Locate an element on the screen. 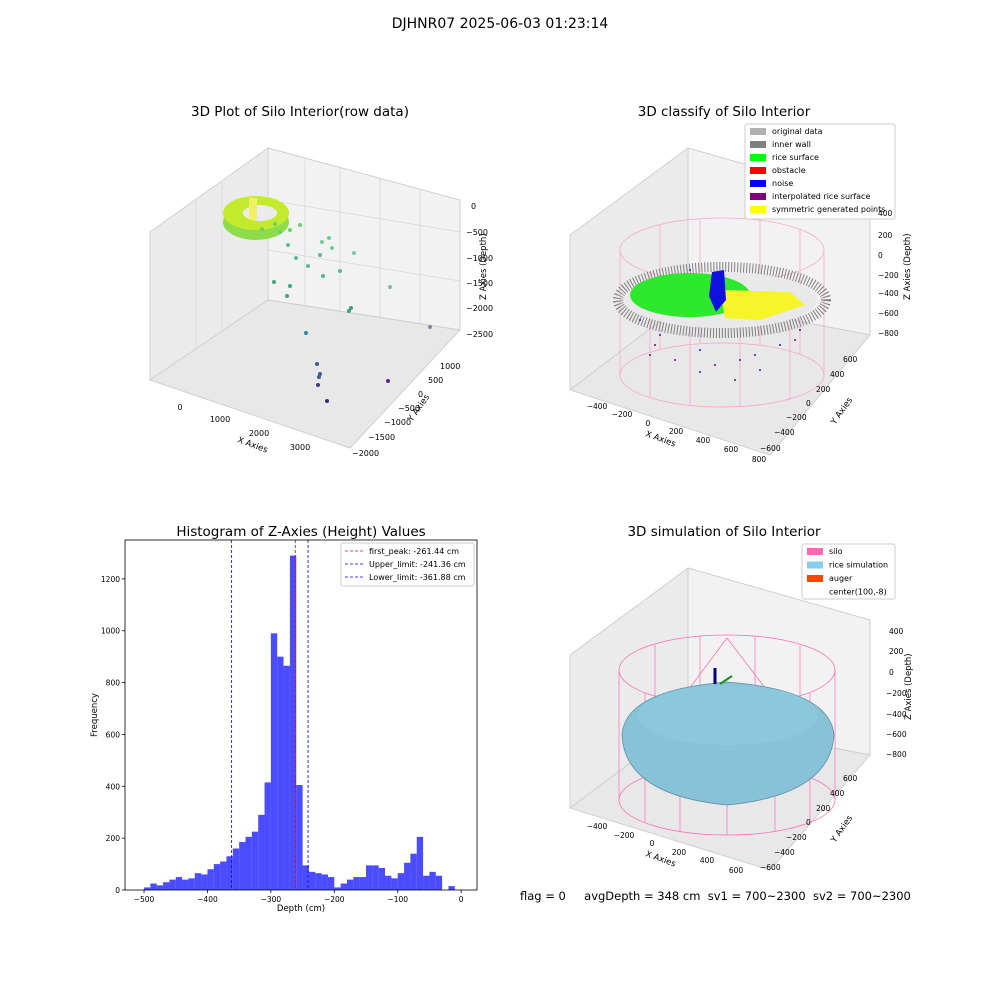 This screenshot has width=1000, height=1000. y-tick-label: 1000 is located at coordinates (110, 631).